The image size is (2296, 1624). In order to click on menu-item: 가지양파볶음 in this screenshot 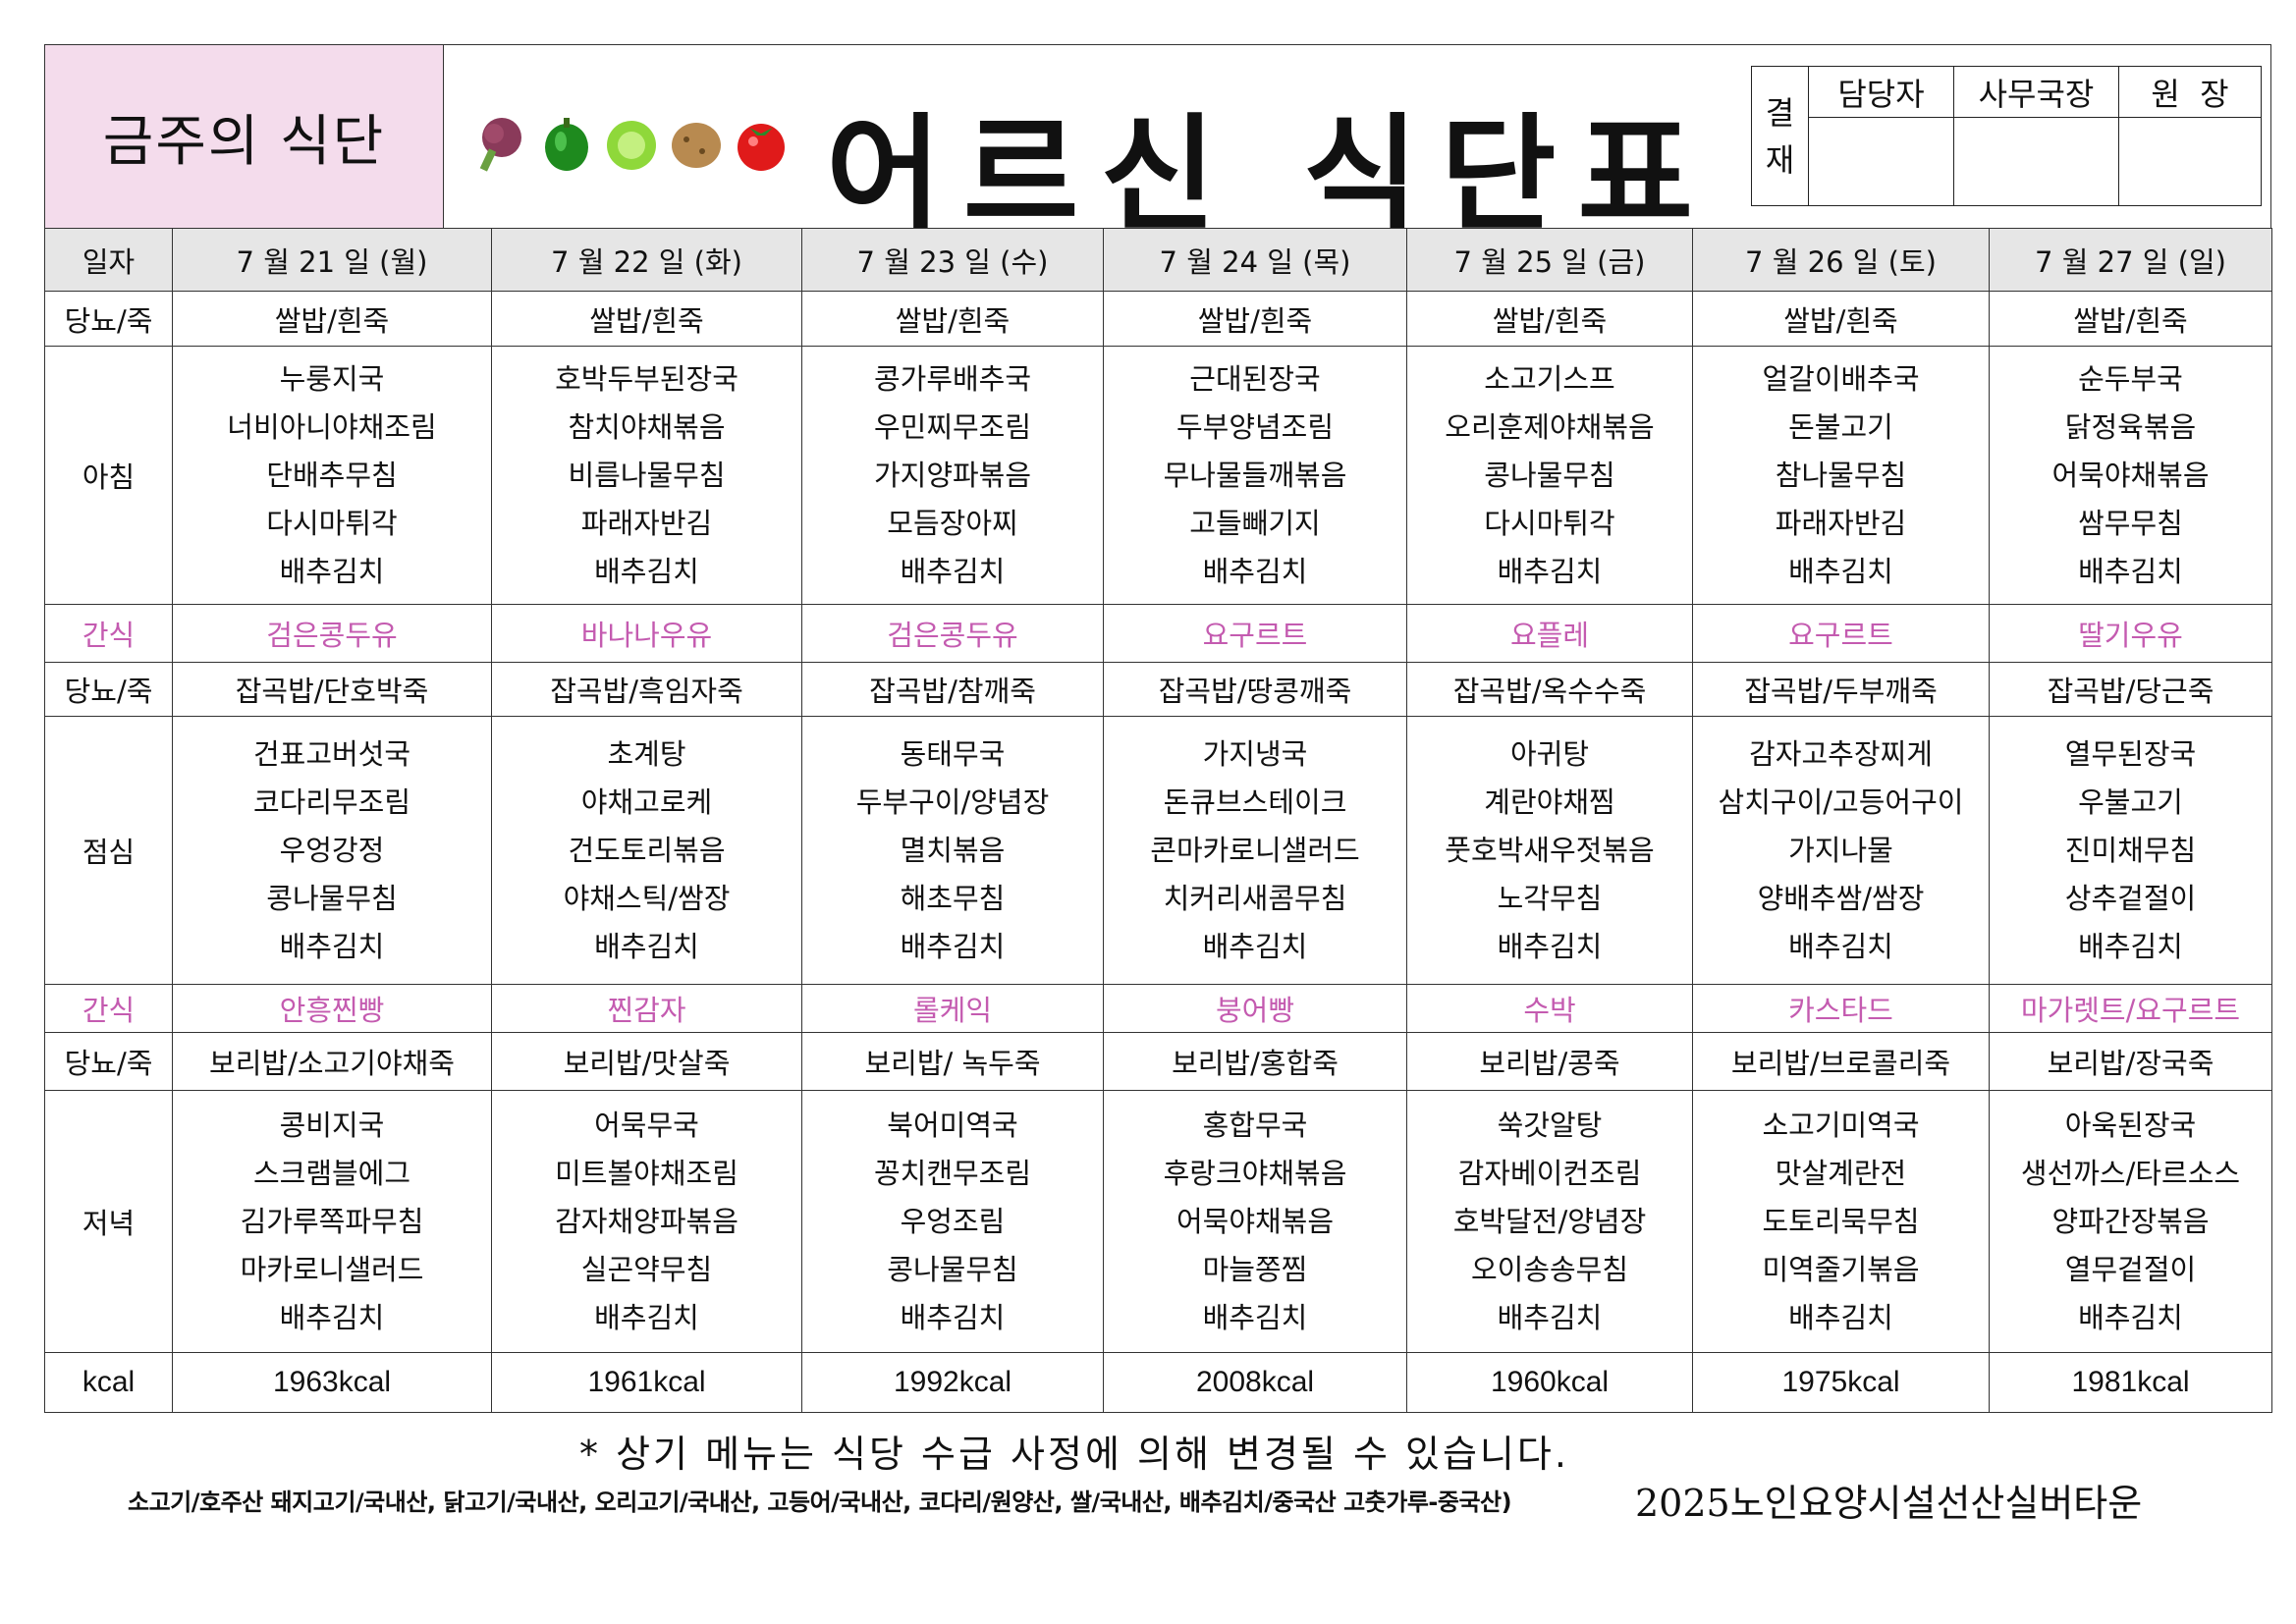, I will do `click(952, 475)`.